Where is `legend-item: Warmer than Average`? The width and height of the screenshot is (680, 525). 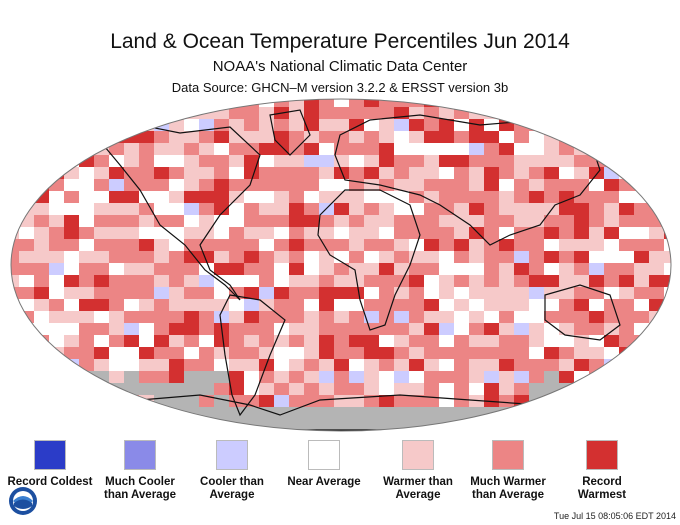 legend-item: Warmer than Average is located at coordinates (418, 471).